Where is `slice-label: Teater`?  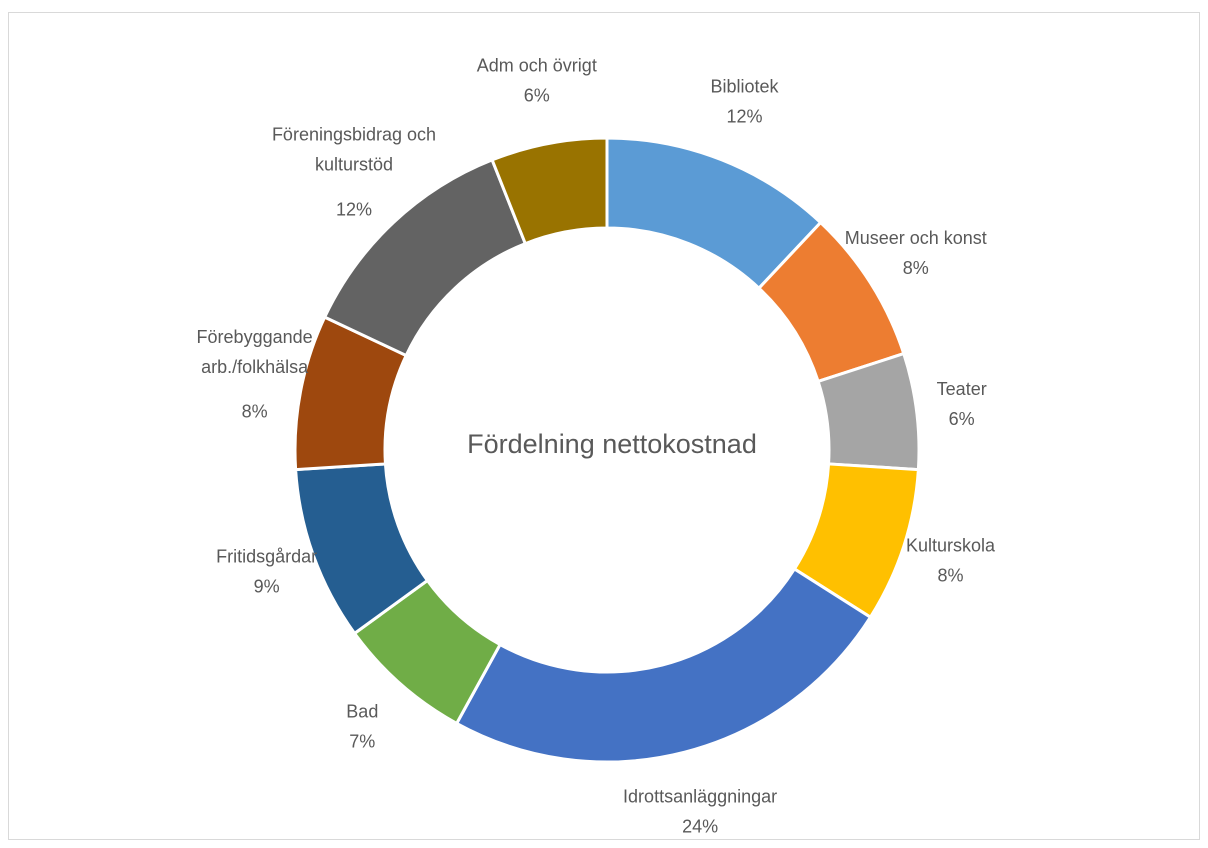 slice-label: Teater is located at coordinates (962, 389).